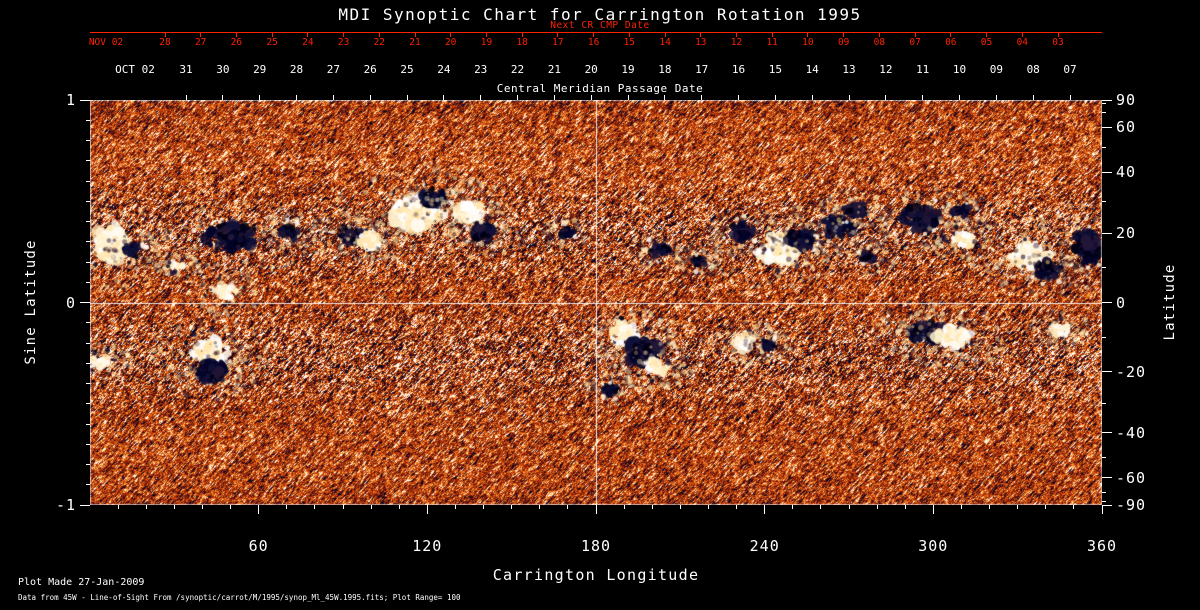  Describe the element at coordinates (1131, 477) in the screenshot. I see `y-right-tick-label: -60` at that location.